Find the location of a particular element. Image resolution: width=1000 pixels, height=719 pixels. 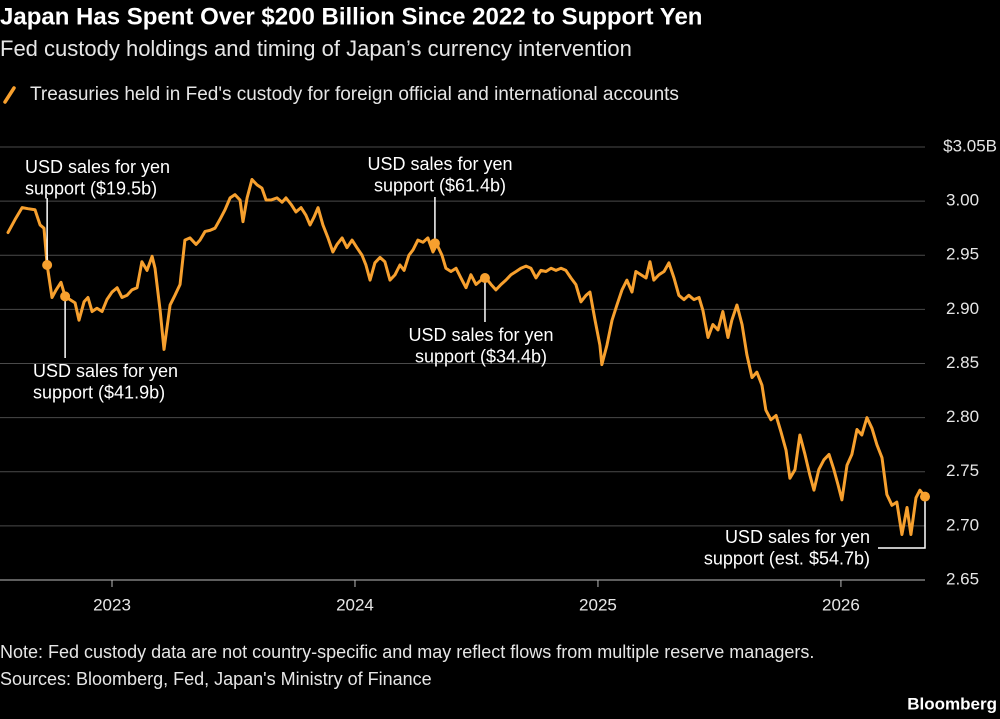

annotation-text: support ($34.4b) is located at coordinates (481, 356).